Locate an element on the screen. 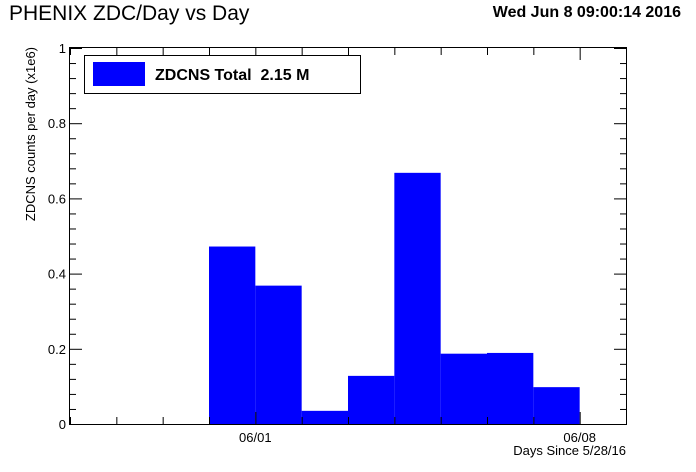 This screenshot has height=472, width=696. legend: ZDCNS Total 2.15 M is located at coordinates (222, 74).